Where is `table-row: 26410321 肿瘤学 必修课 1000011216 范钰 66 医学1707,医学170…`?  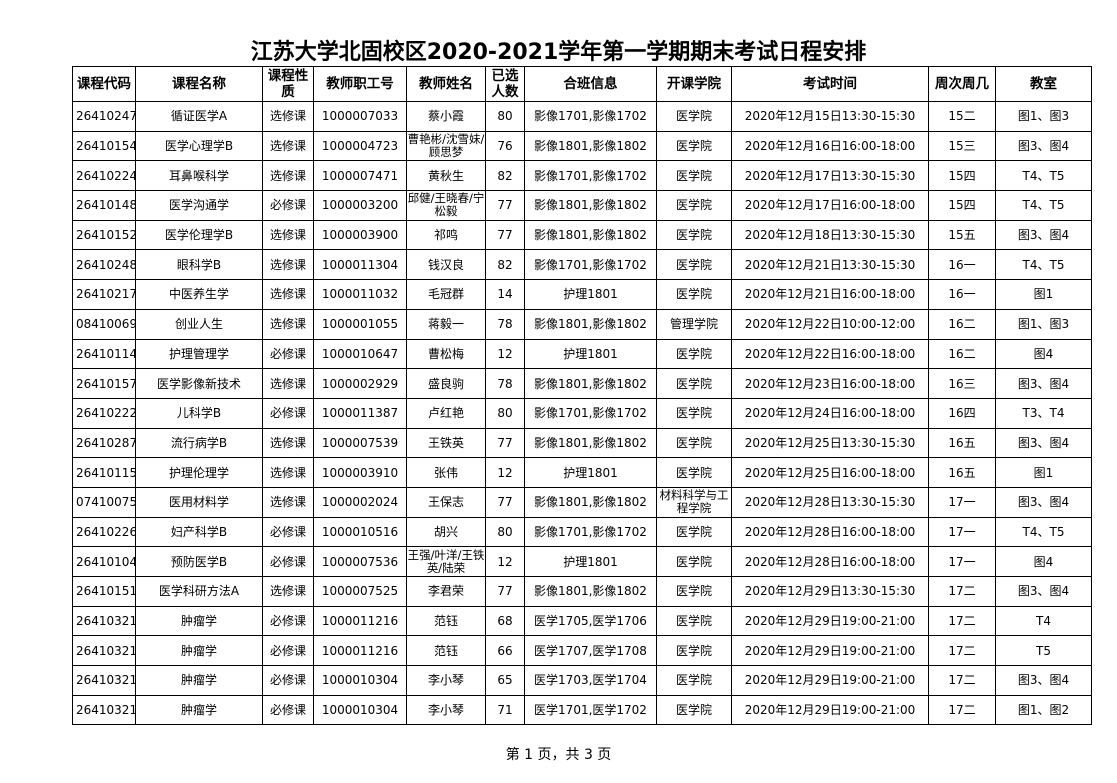 table-row: 26410321 肿瘤学 必修课 1000011216 范钰 66 医学1707,医学170… is located at coordinates (582, 651).